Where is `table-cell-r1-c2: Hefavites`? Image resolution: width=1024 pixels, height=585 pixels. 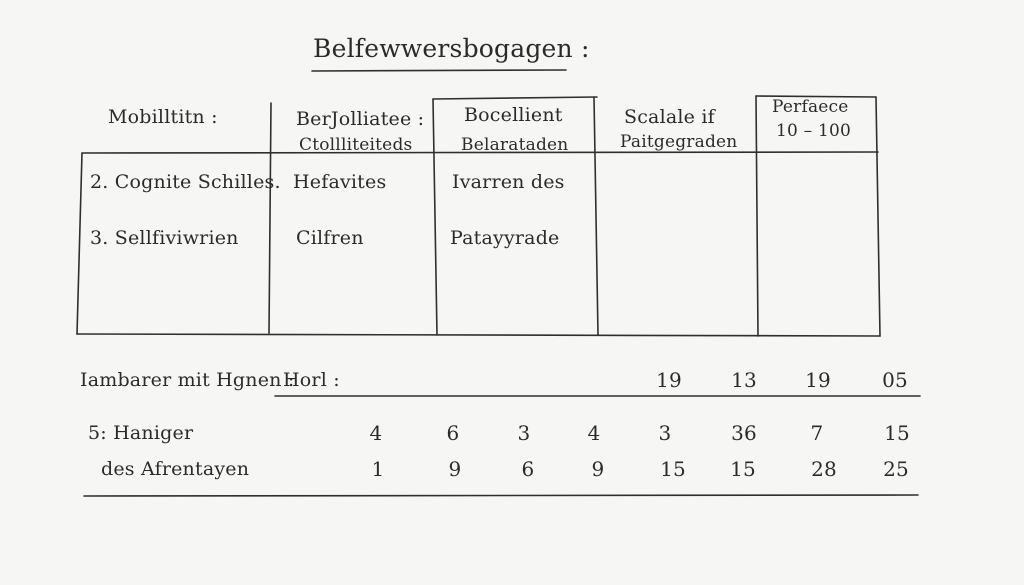 table-cell-r1-c2: Hefavites is located at coordinates (340, 182).